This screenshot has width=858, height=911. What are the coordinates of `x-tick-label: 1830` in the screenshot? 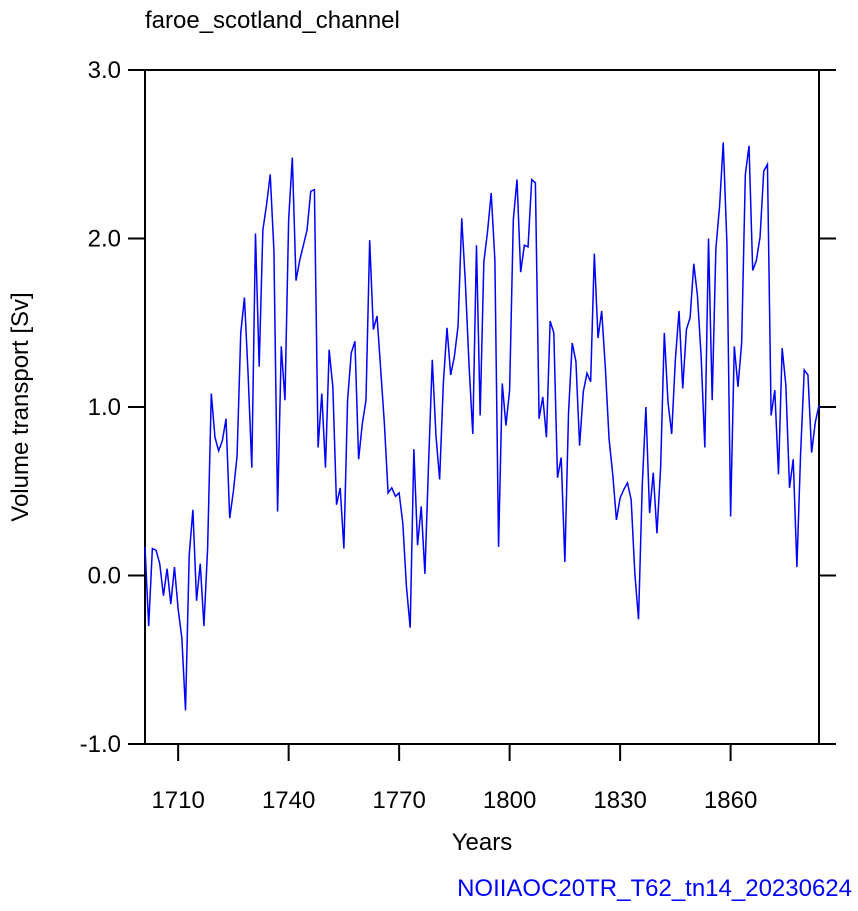 It's located at (619, 800).